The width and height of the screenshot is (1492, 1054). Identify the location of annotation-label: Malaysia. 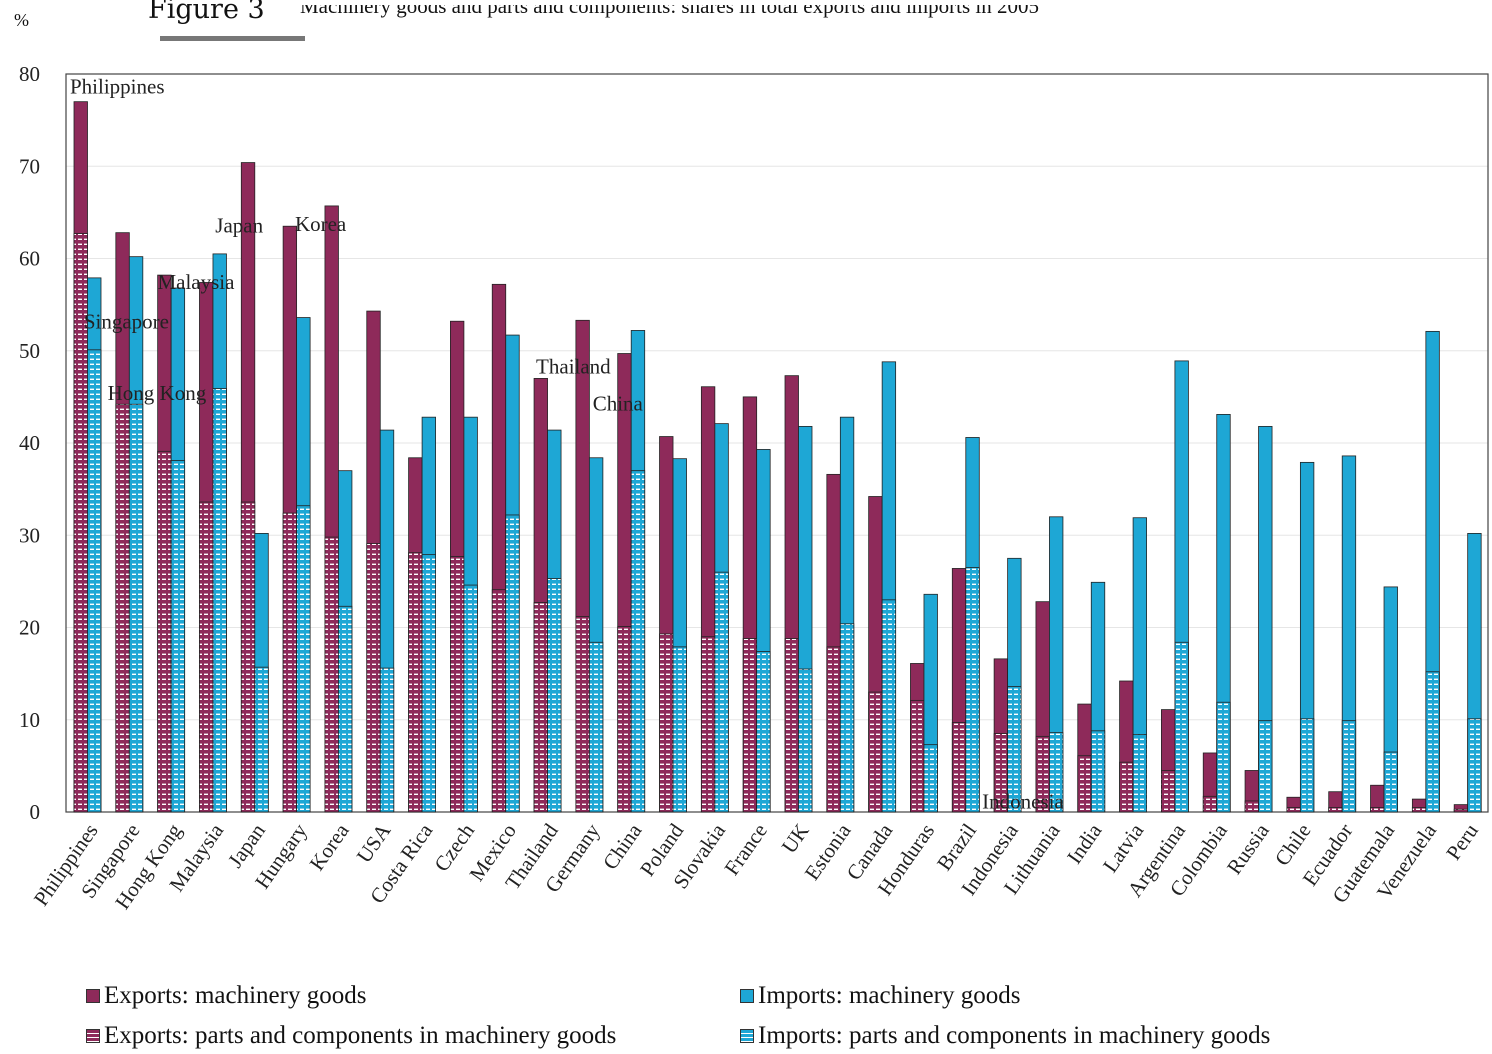
(196, 282).